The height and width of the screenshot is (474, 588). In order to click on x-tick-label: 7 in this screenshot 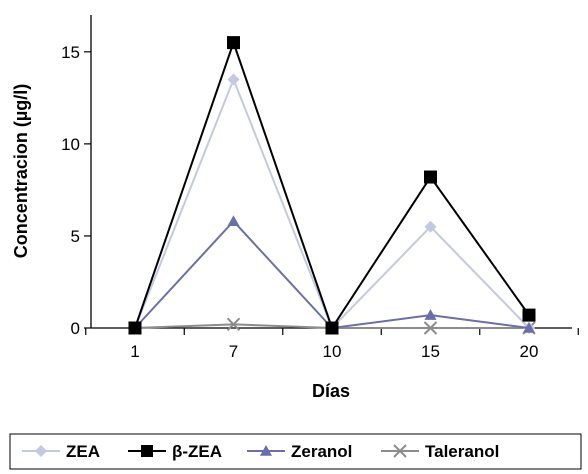, I will do `click(233, 351)`.